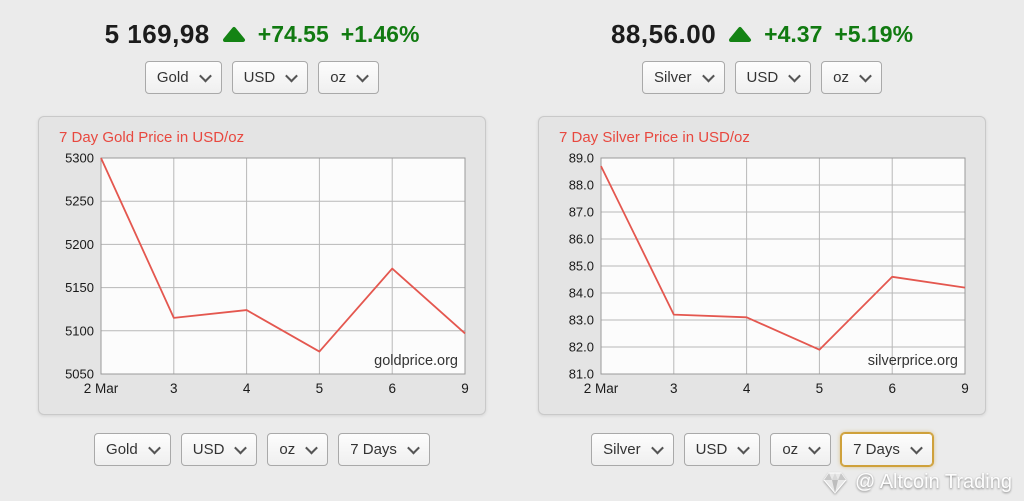 The image size is (1024, 501). I want to click on svg-text: 5150, so click(79, 287).